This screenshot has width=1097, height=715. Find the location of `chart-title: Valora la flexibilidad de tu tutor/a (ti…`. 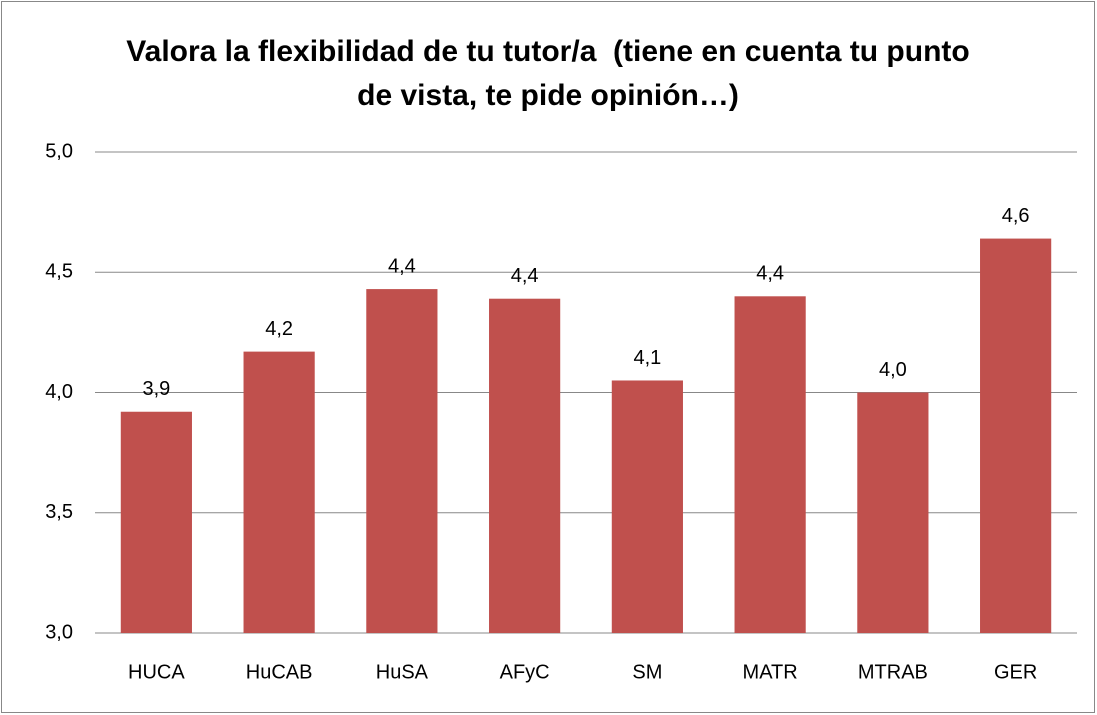

chart-title: Valora la flexibilidad de tu tutor/a (ti… is located at coordinates (552, 73).